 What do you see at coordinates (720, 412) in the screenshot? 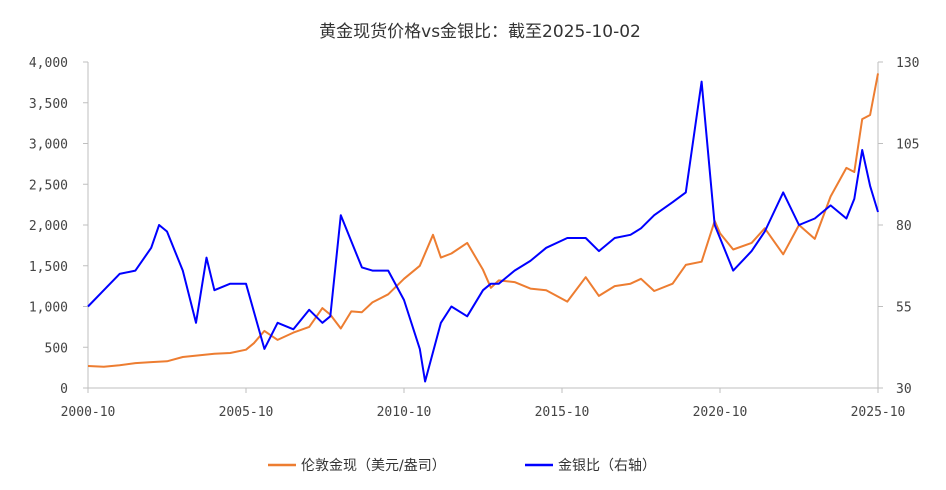
I see `x-tick-label: 2020-10` at bounding box center [720, 412].